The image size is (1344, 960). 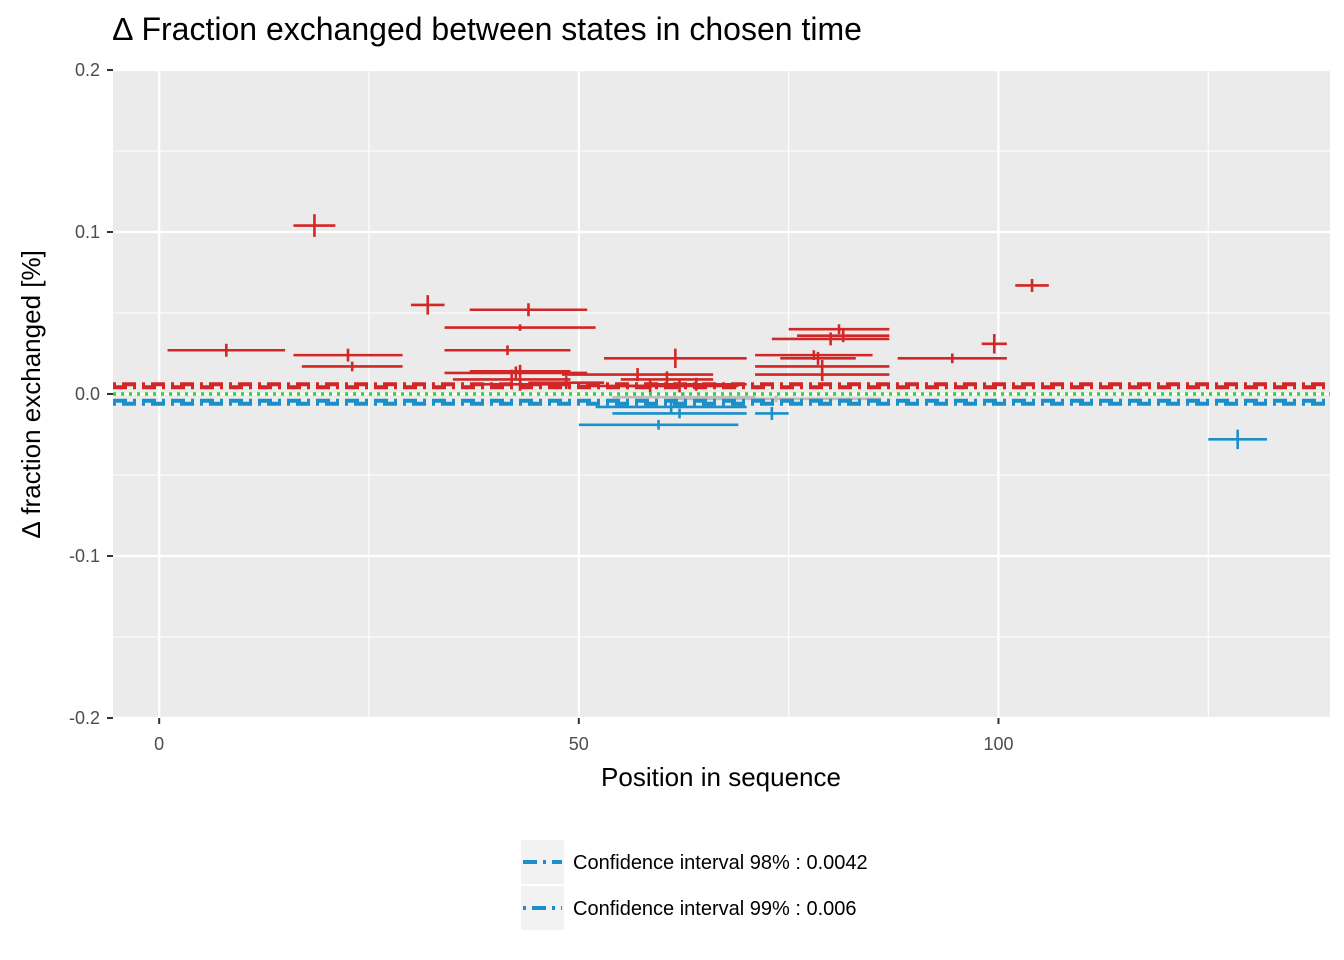 I want to click on y-tick-label: -0.2, so click(x=84, y=718).